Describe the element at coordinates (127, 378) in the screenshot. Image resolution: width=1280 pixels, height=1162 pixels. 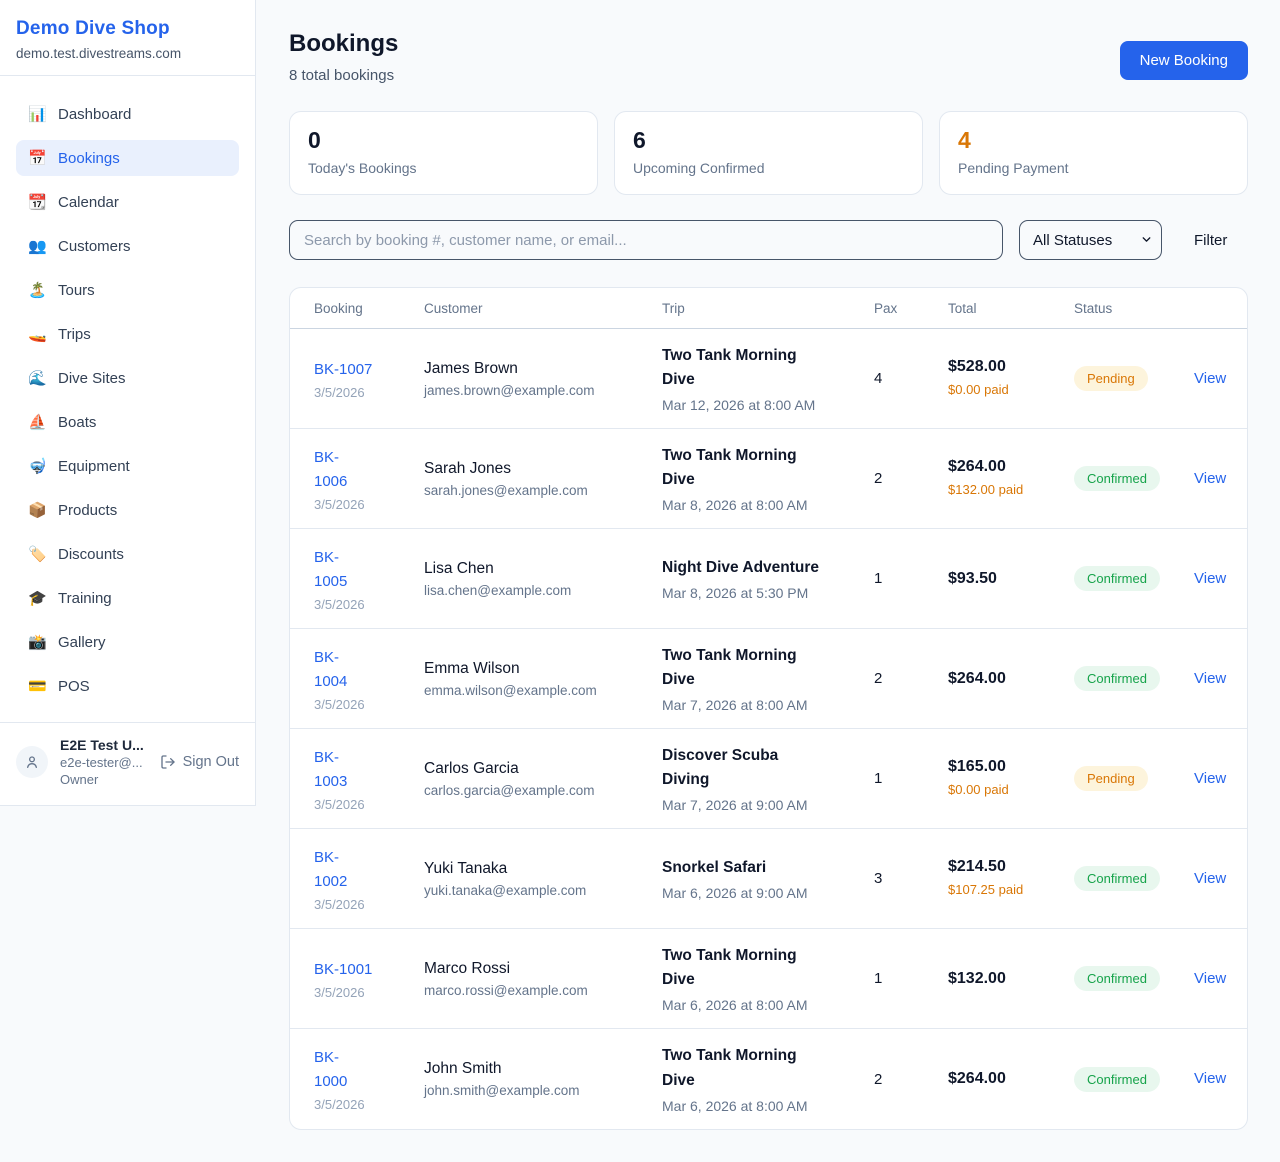
I see `sidebar-item-dive-sites: 🌊 Dive Sites` at that location.